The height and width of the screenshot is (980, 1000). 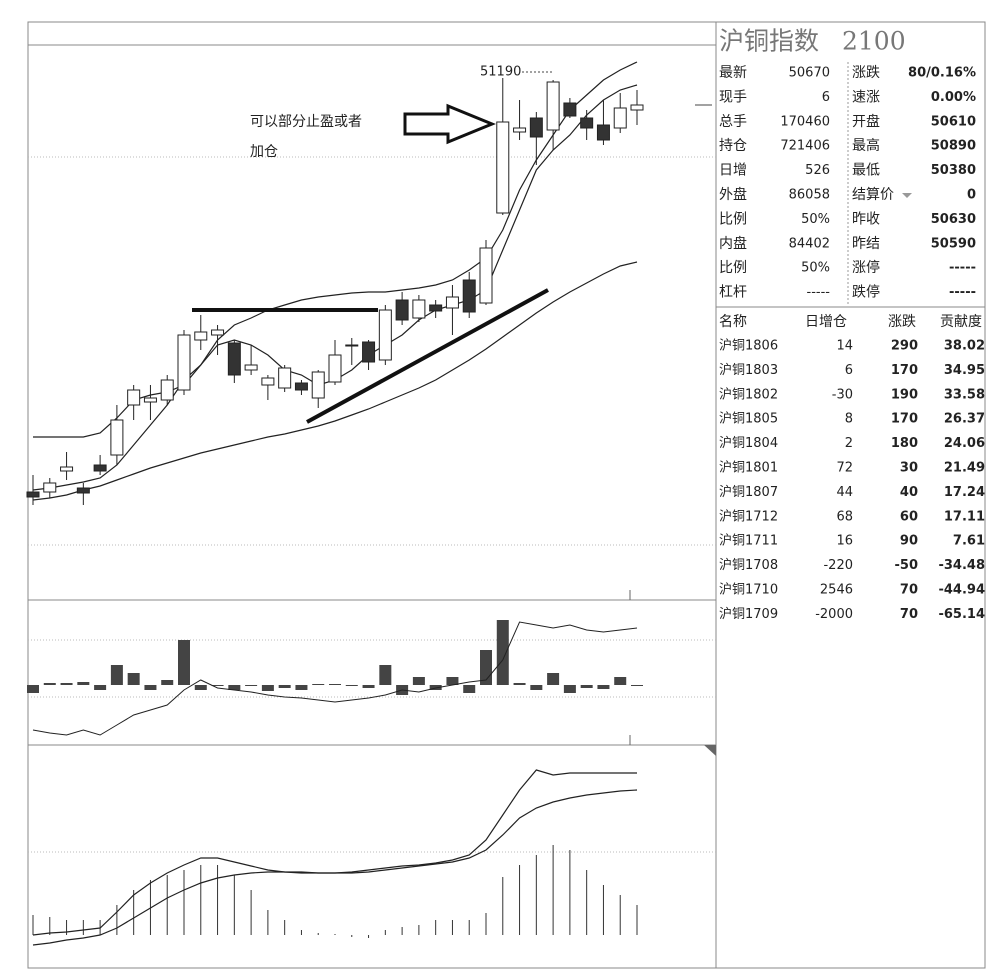 What do you see at coordinates (834, 614) in the screenshot?
I see `row-oi: -2000` at bounding box center [834, 614].